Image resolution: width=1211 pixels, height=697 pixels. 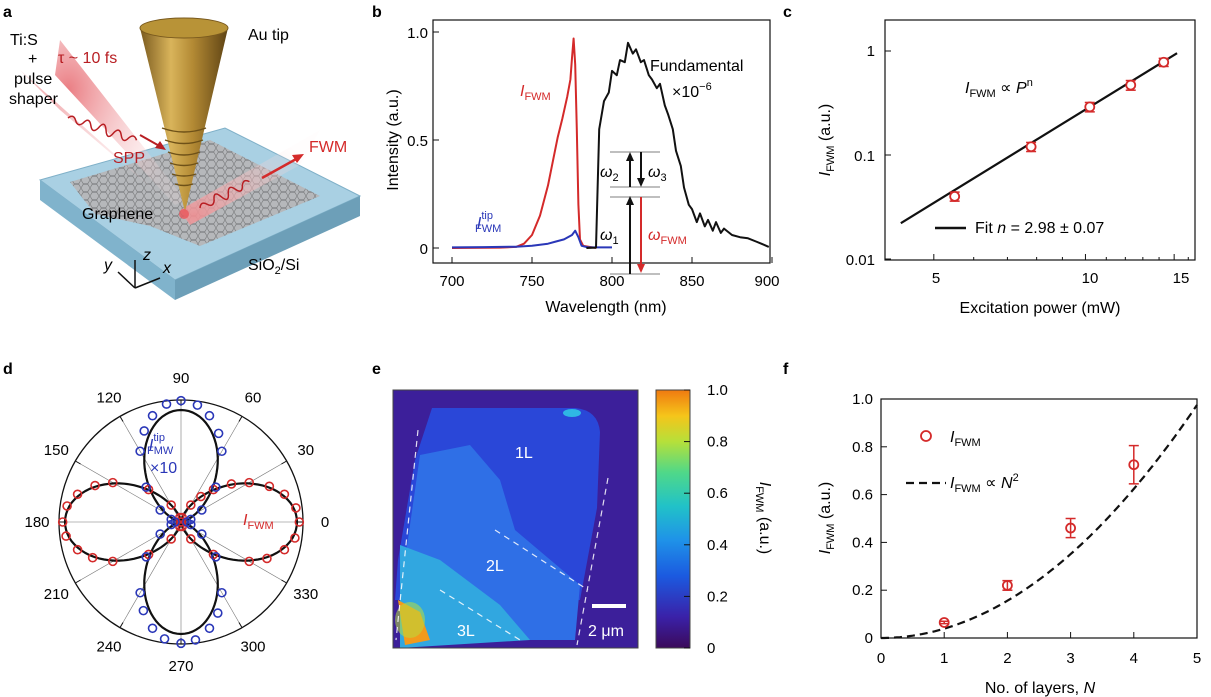 I want to click on layers-plot, so click(x=1039, y=522).